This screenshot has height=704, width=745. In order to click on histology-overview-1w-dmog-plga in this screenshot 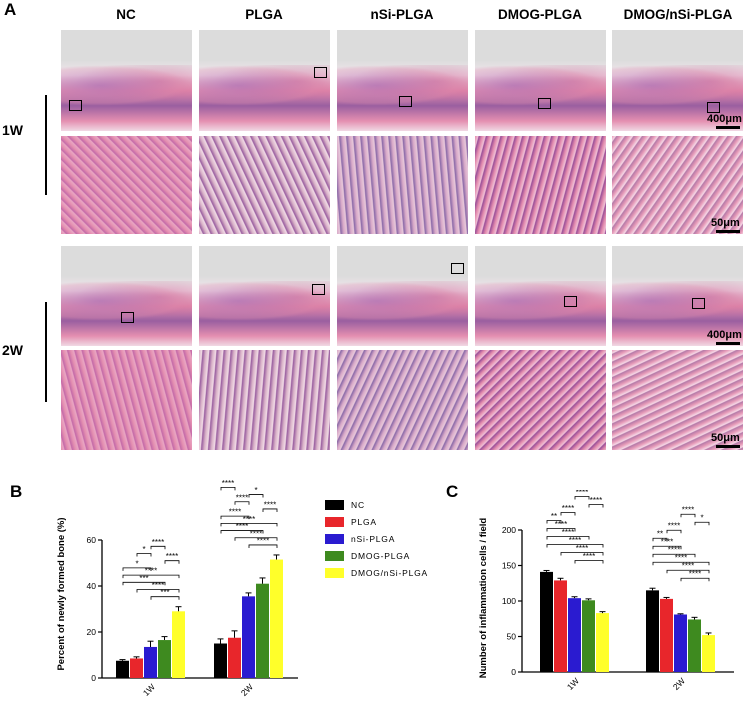, I will do `click(540, 80)`.